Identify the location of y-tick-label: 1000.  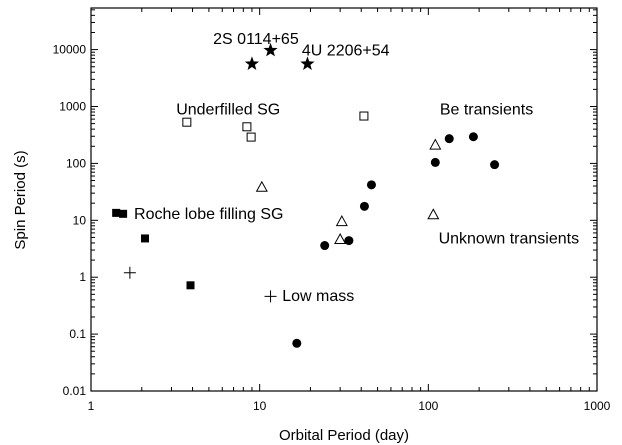
(72, 107).